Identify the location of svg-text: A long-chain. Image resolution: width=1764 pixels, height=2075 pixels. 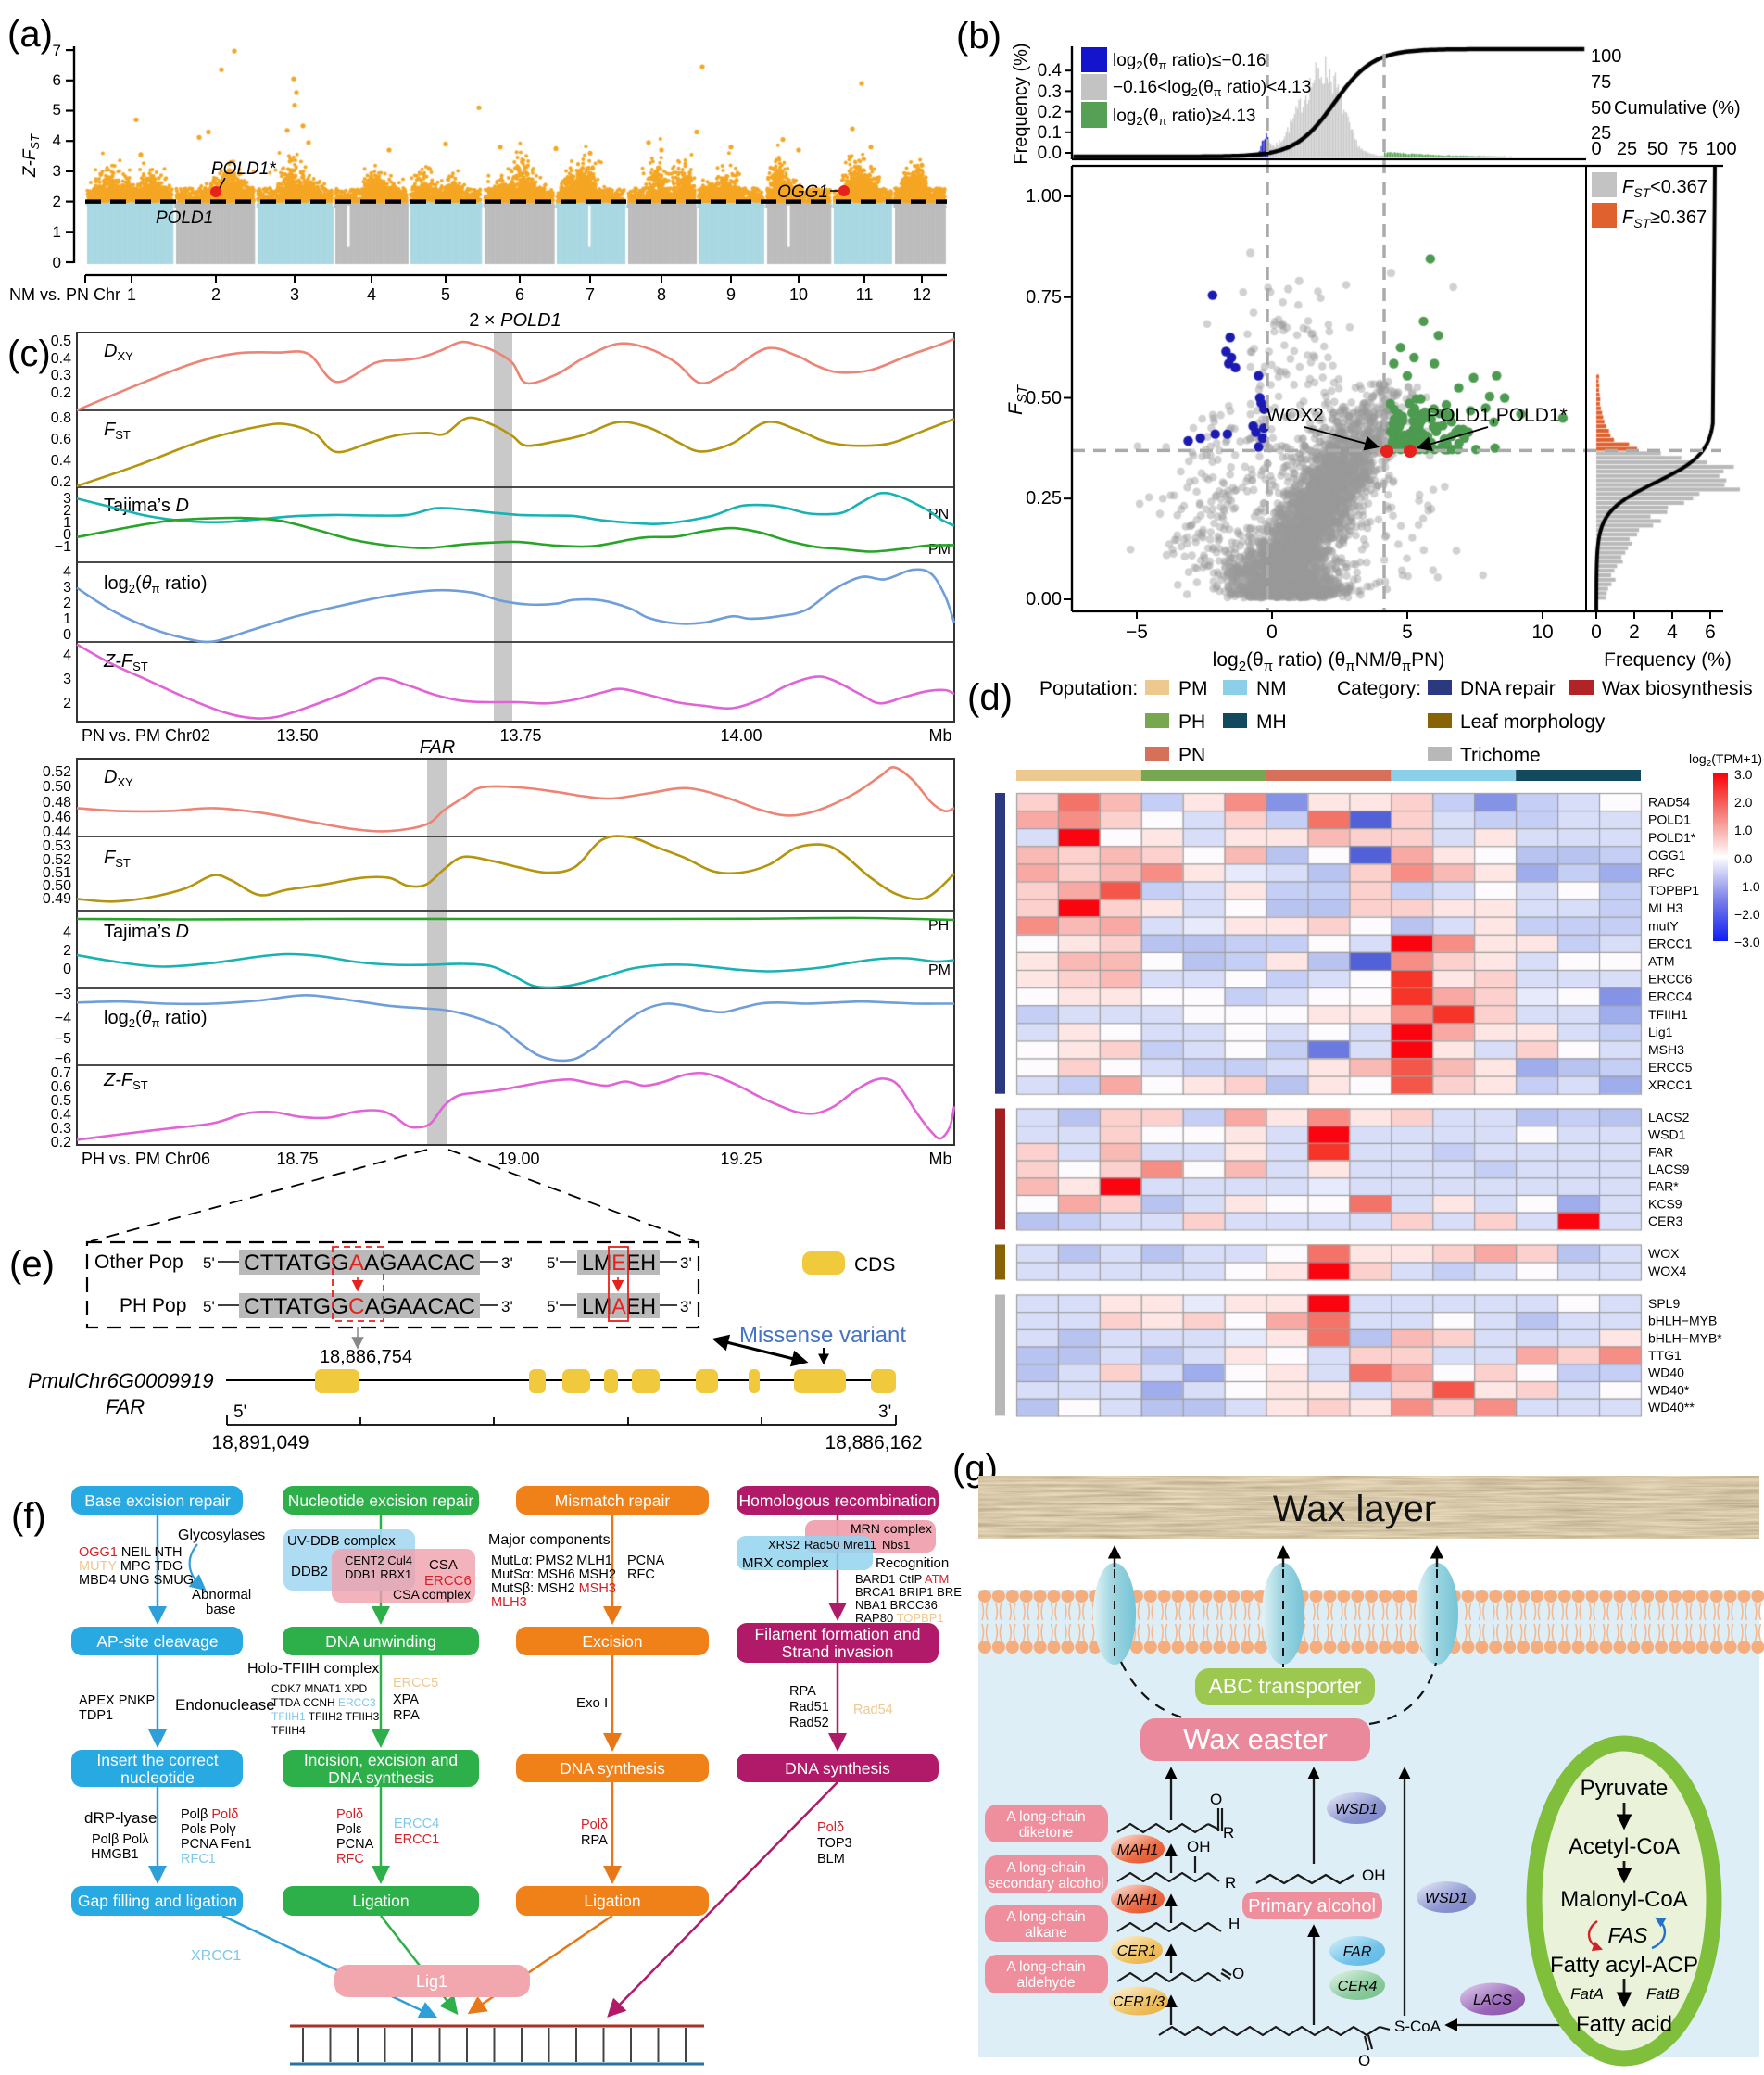
(1045, 1967).